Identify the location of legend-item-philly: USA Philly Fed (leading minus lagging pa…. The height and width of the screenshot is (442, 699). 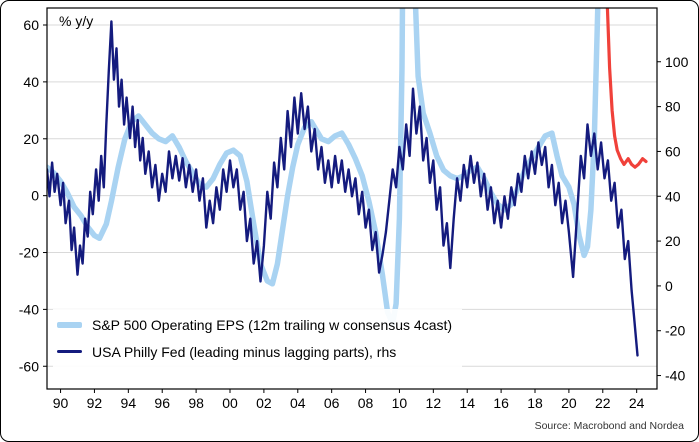
(254, 351).